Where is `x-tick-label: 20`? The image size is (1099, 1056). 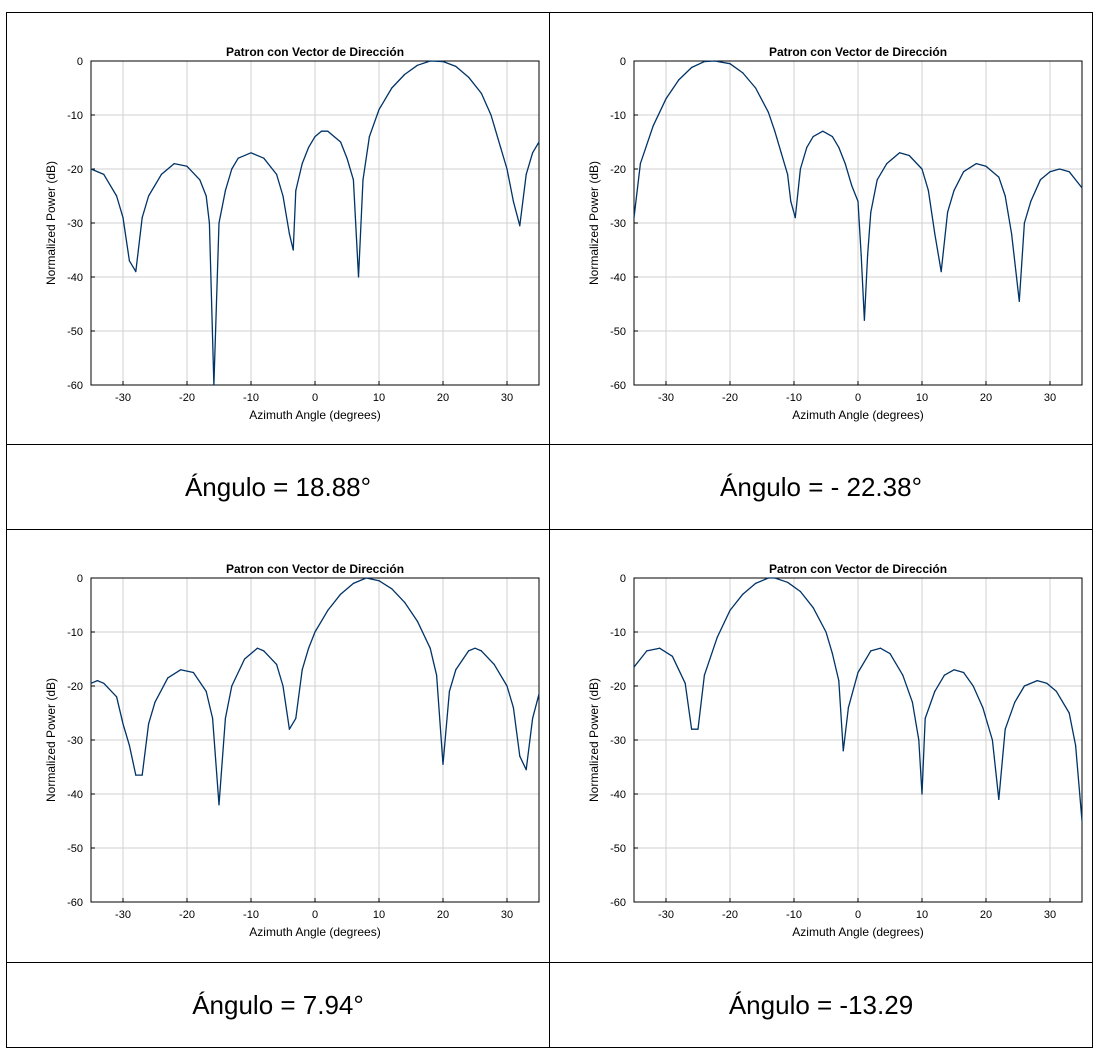 x-tick-label: 20 is located at coordinates (443, 398).